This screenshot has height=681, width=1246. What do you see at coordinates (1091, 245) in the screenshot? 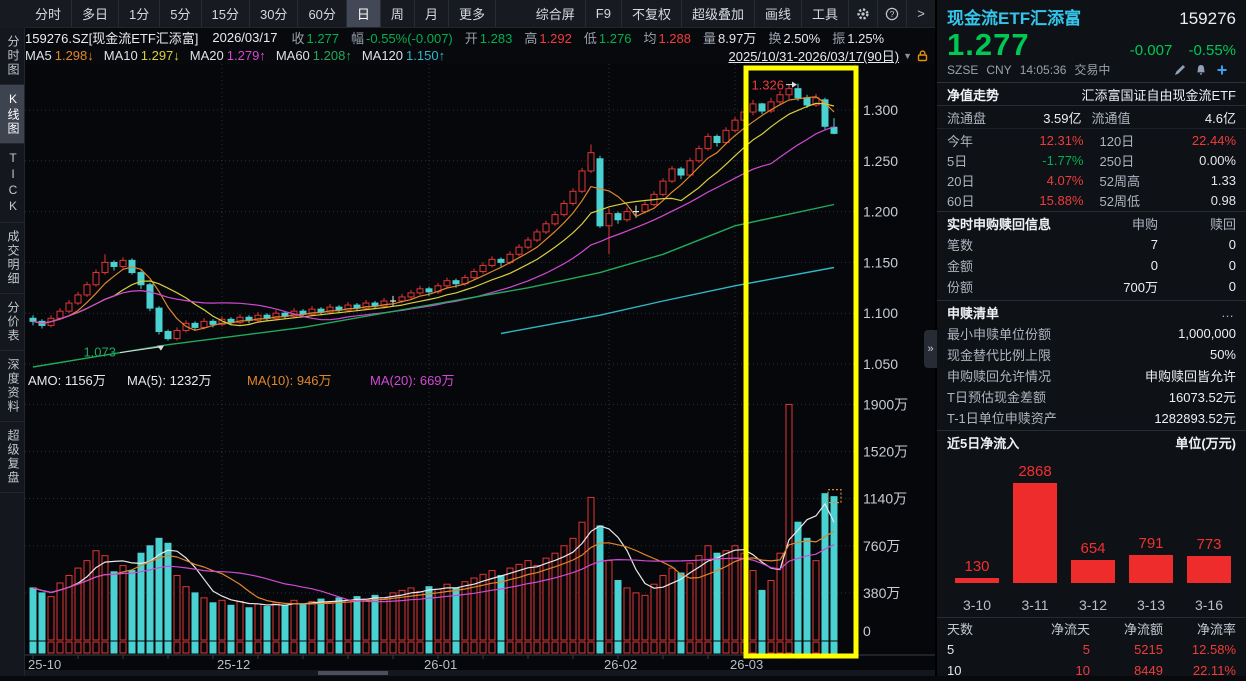
I see `rt-row-笔数: 笔数 7 0` at bounding box center [1091, 245].